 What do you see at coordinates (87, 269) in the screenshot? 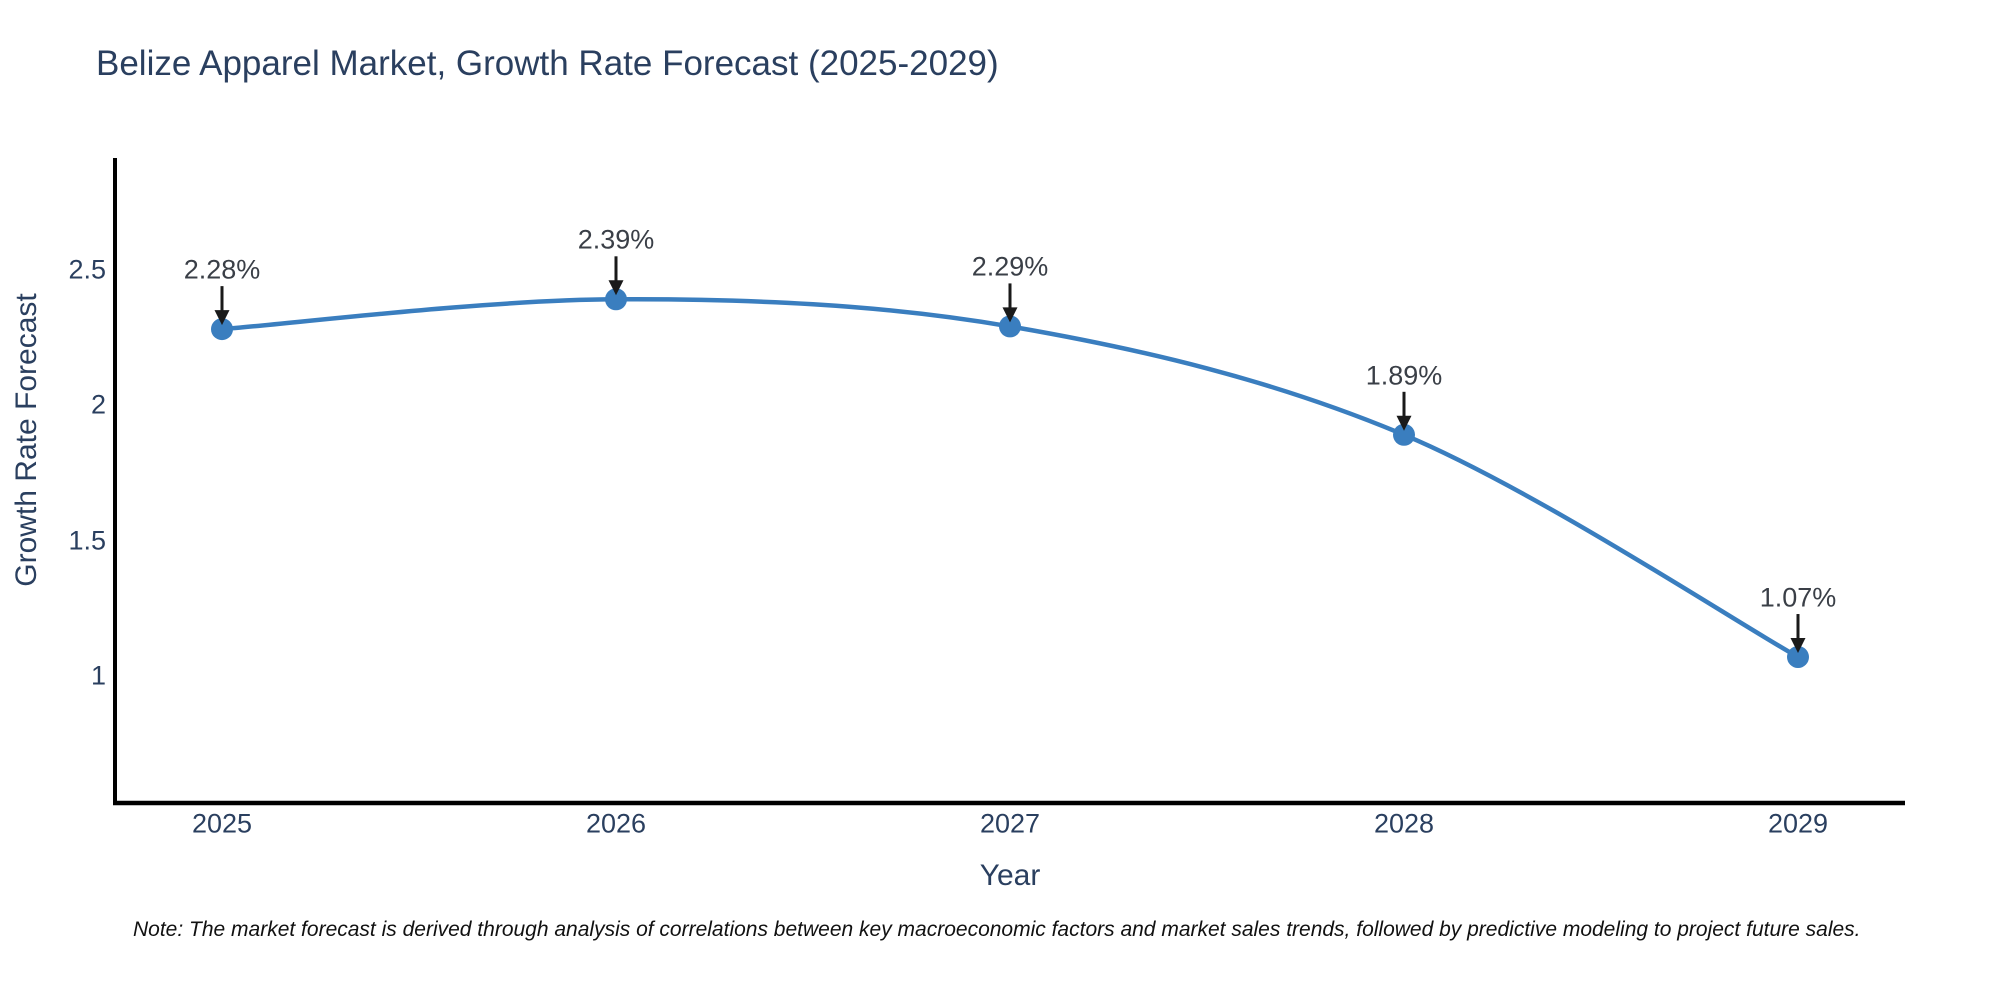
I see `y-tick-label: 2.5` at bounding box center [87, 269].